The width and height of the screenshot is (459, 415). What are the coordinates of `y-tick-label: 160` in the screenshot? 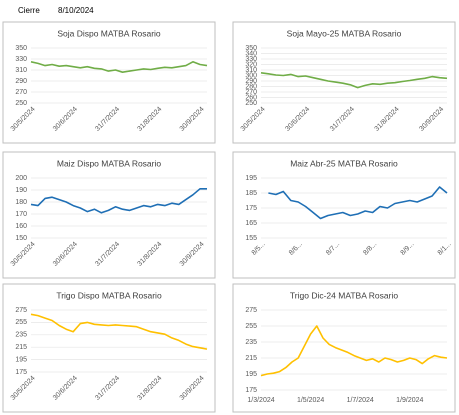 It's located at (21, 226).